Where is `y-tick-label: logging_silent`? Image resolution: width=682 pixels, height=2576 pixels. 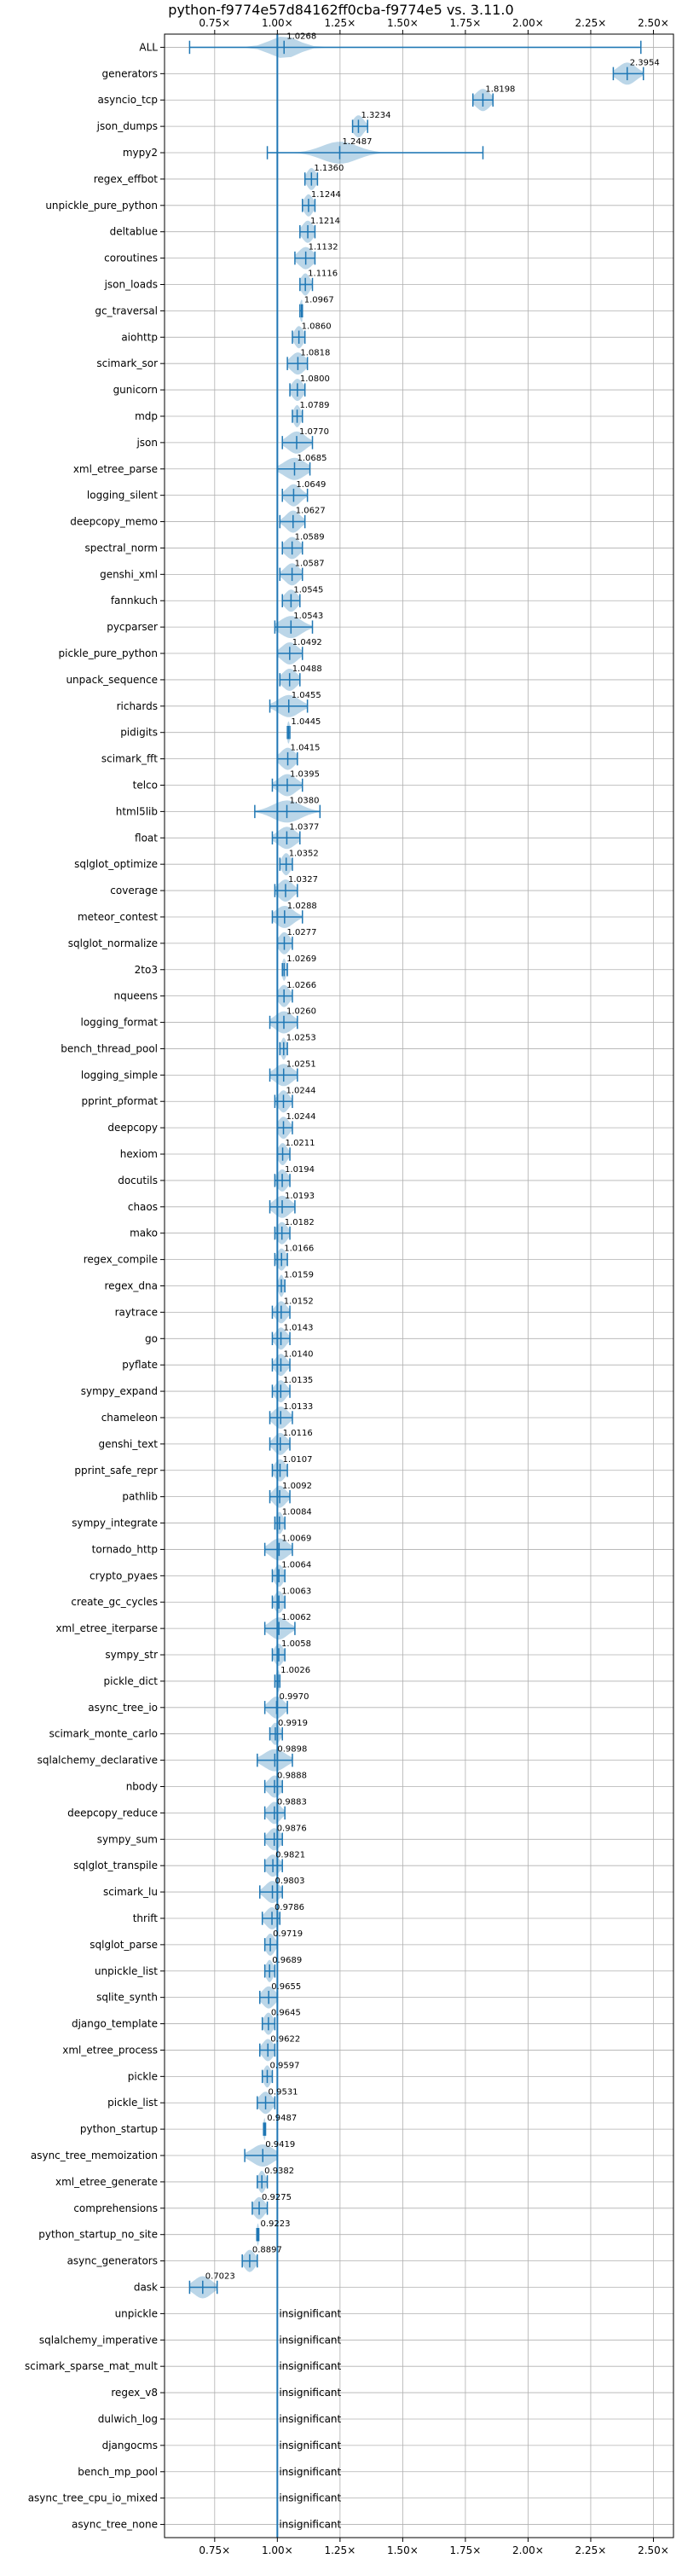 y-tick-label: logging_silent is located at coordinates (123, 496).